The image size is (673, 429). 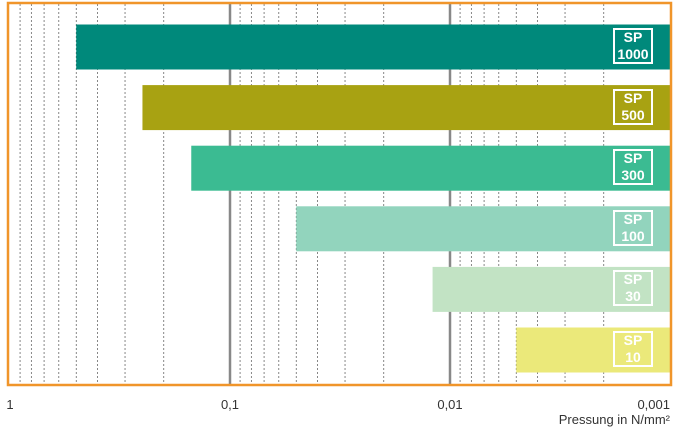 I want to click on series-label: SP 10, so click(x=633, y=349).